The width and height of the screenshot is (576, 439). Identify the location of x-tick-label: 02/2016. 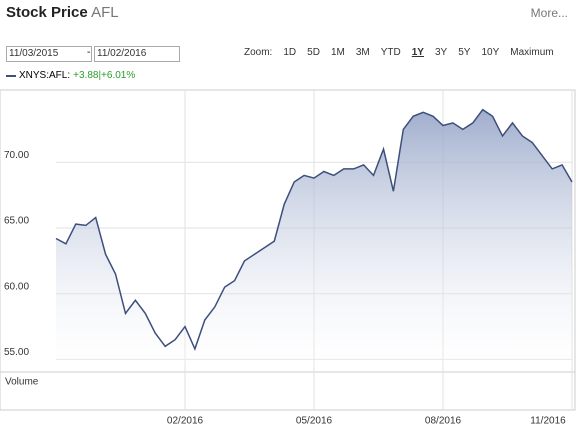
(185, 421).